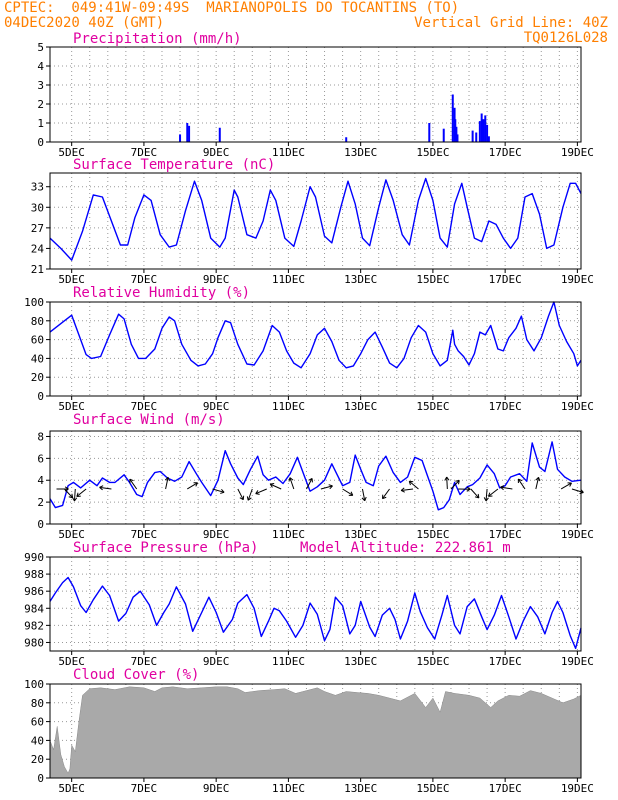 The height and width of the screenshot is (800, 618). I want to click on temperature-frame, so click(315, 221).